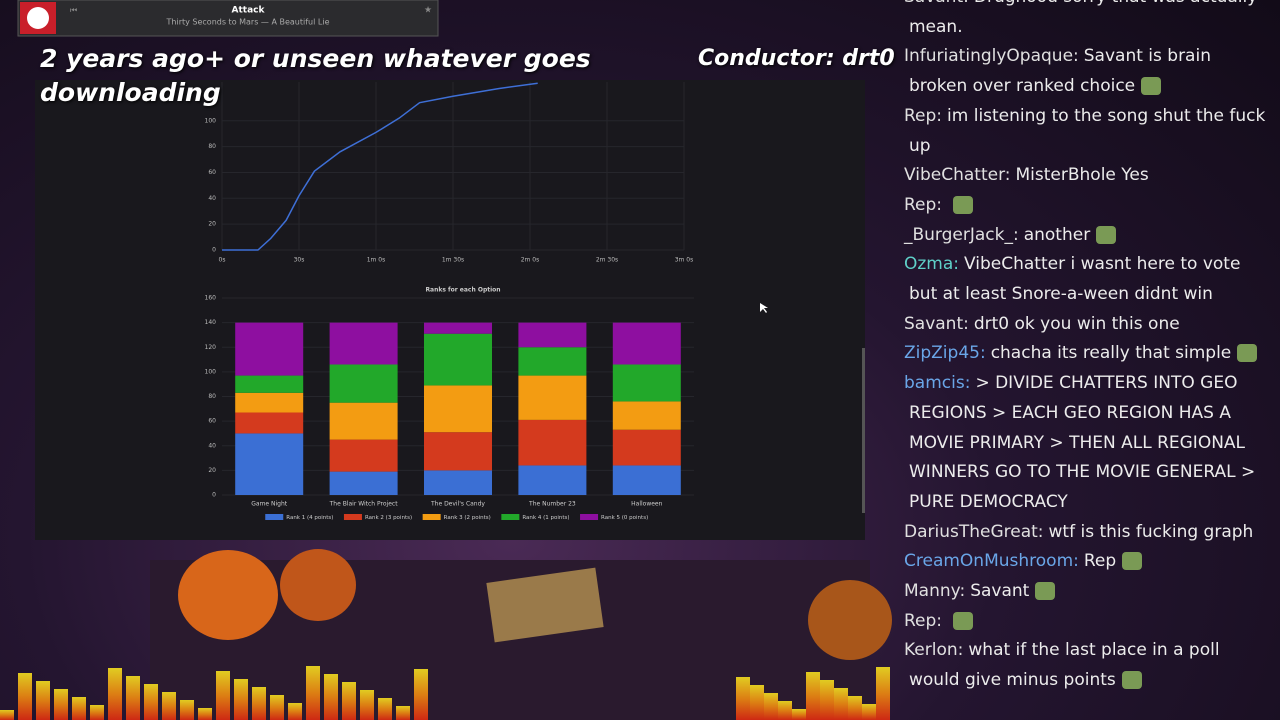 This screenshot has width=1280, height=720. I want to click on prev-button: ⏮, so click(73, 10).